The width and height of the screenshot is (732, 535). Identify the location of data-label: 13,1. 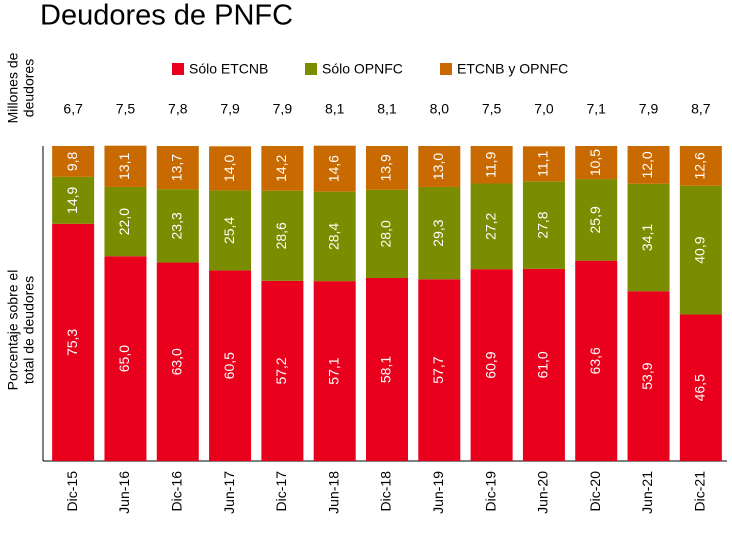
(124, 165).